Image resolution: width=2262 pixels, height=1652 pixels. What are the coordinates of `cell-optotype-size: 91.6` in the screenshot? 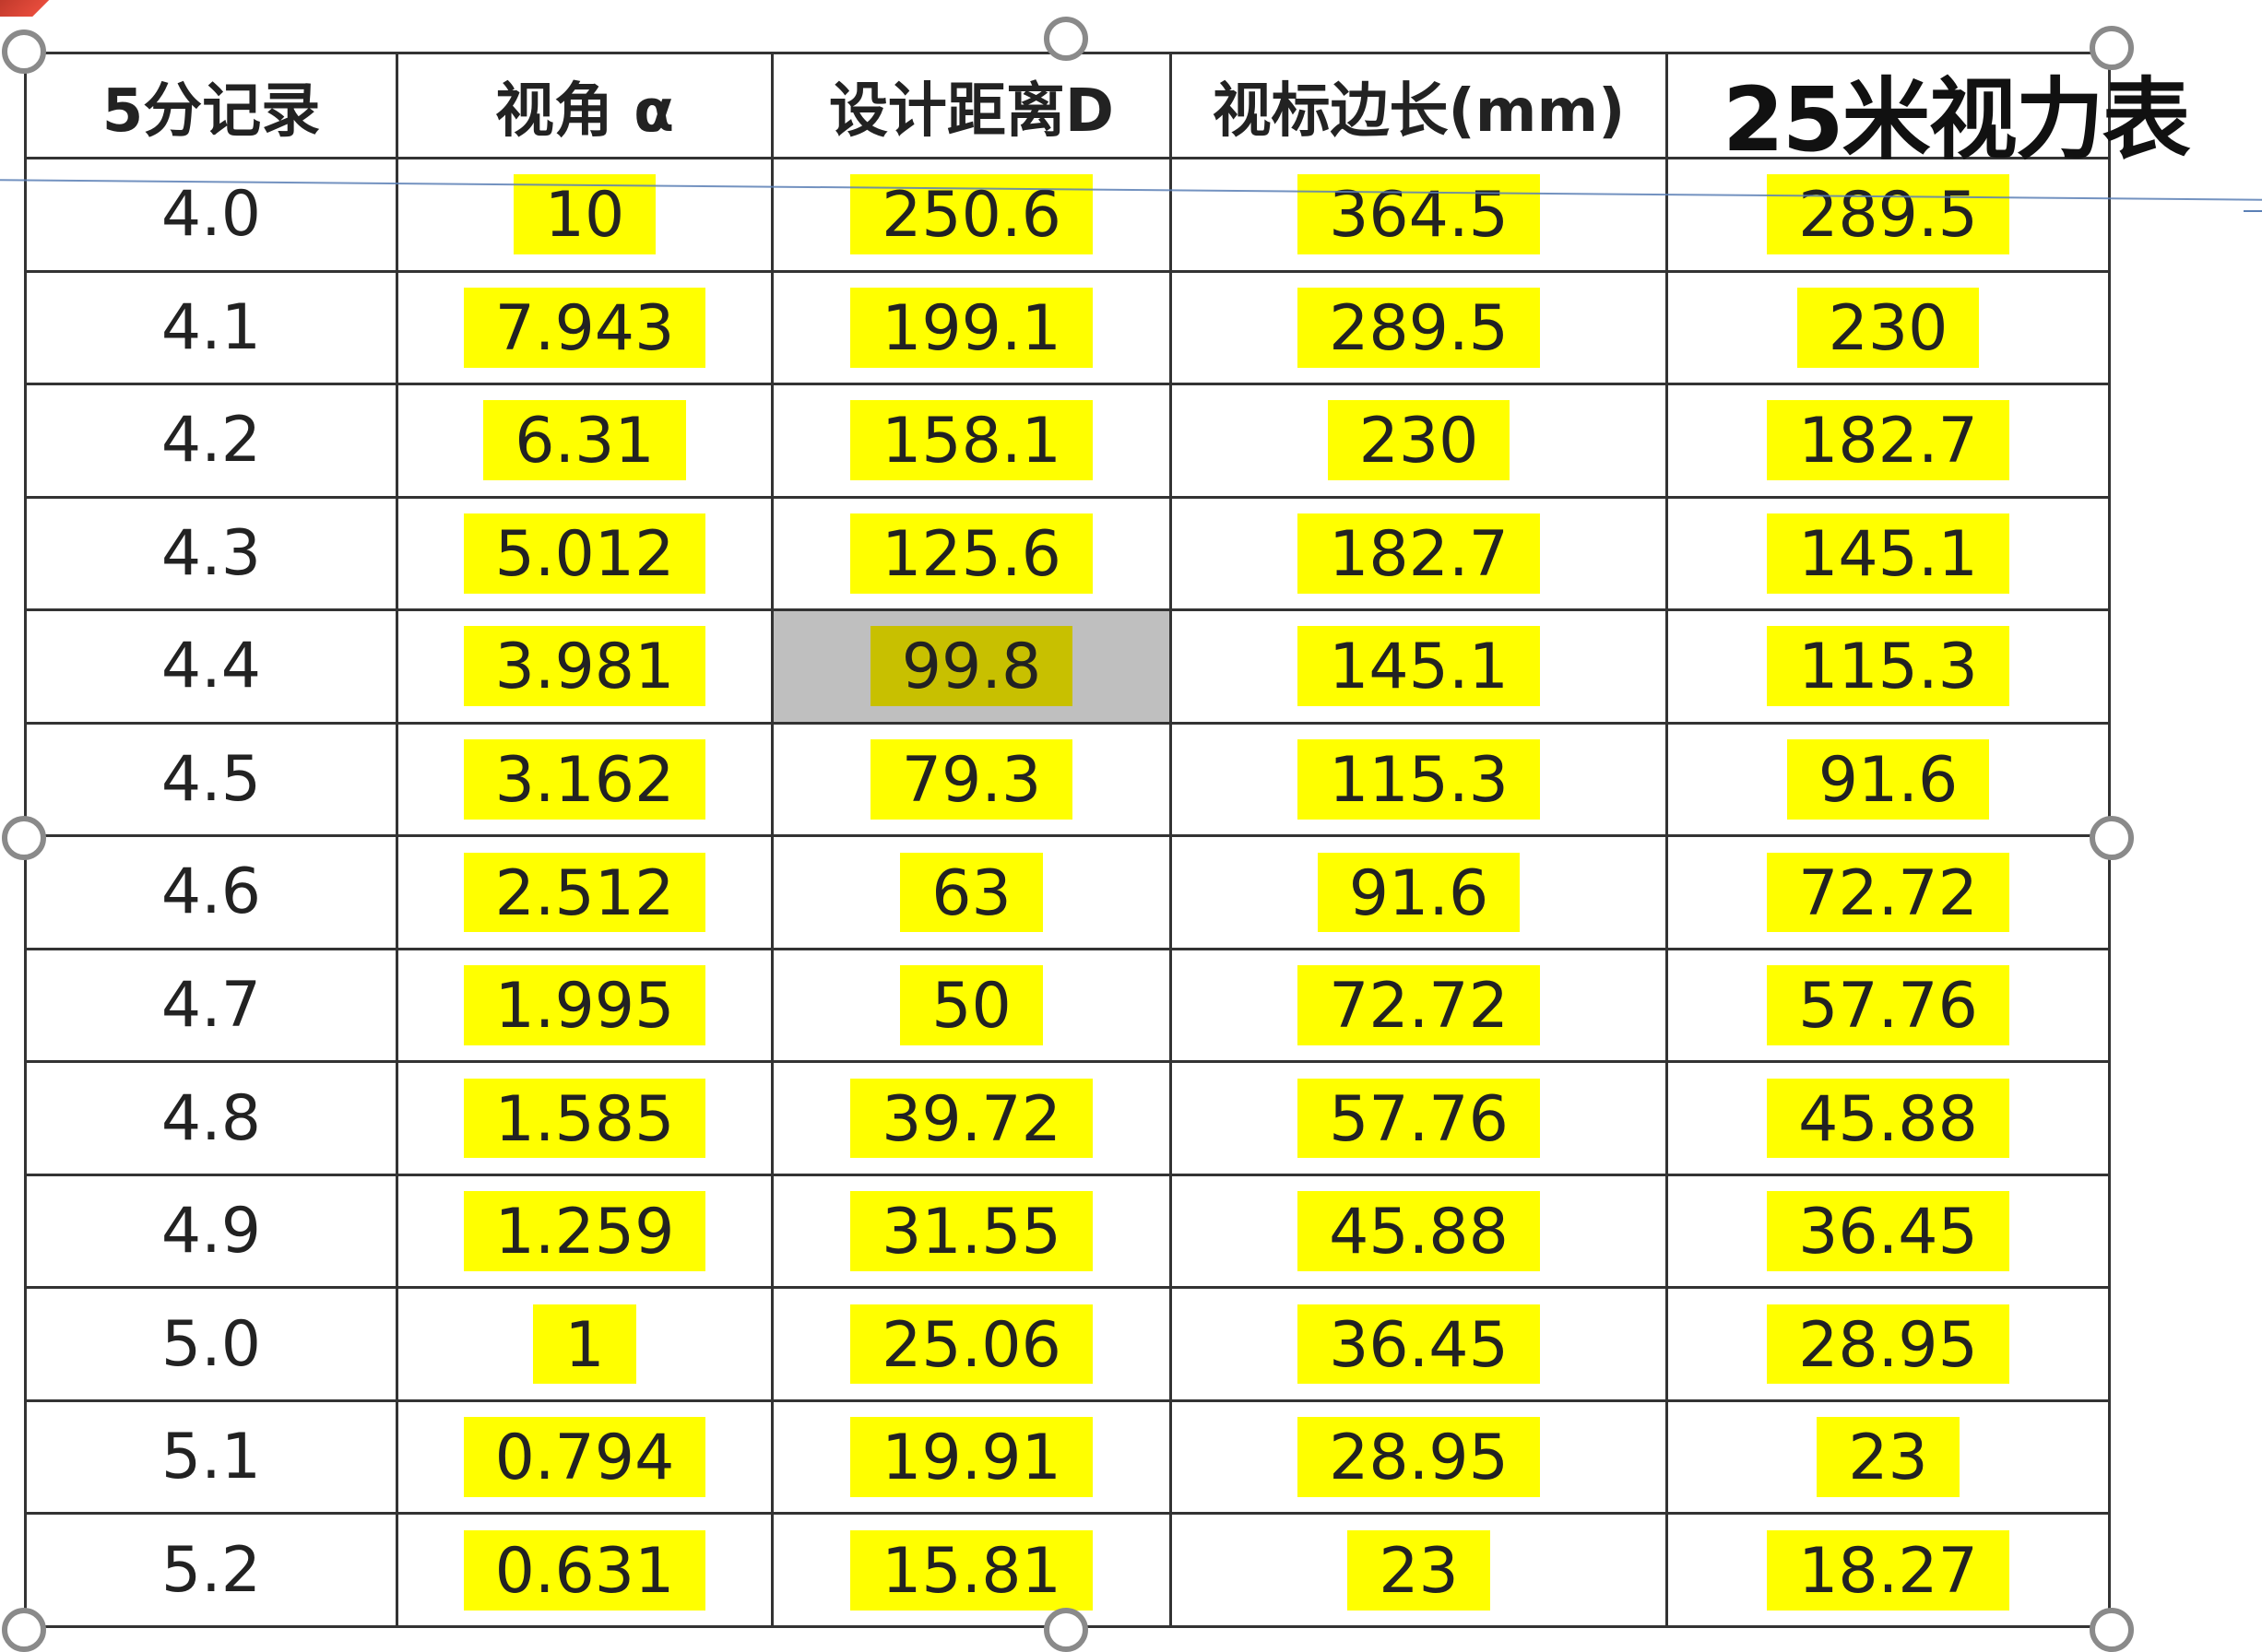 It's located at (1419, 892).